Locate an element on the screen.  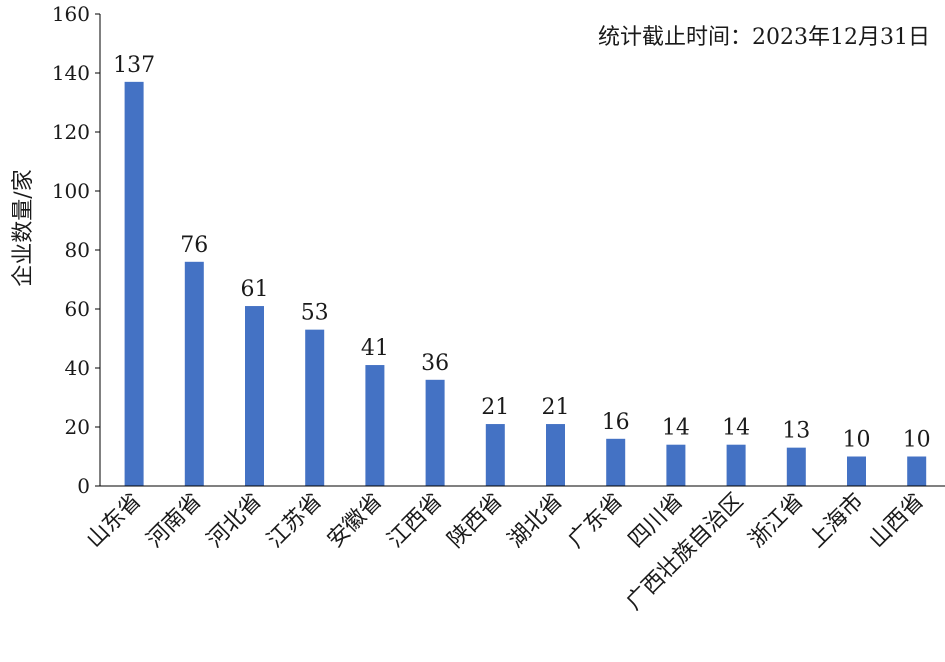
x-category-label: 河南省 is located at coordinates (174, 521).